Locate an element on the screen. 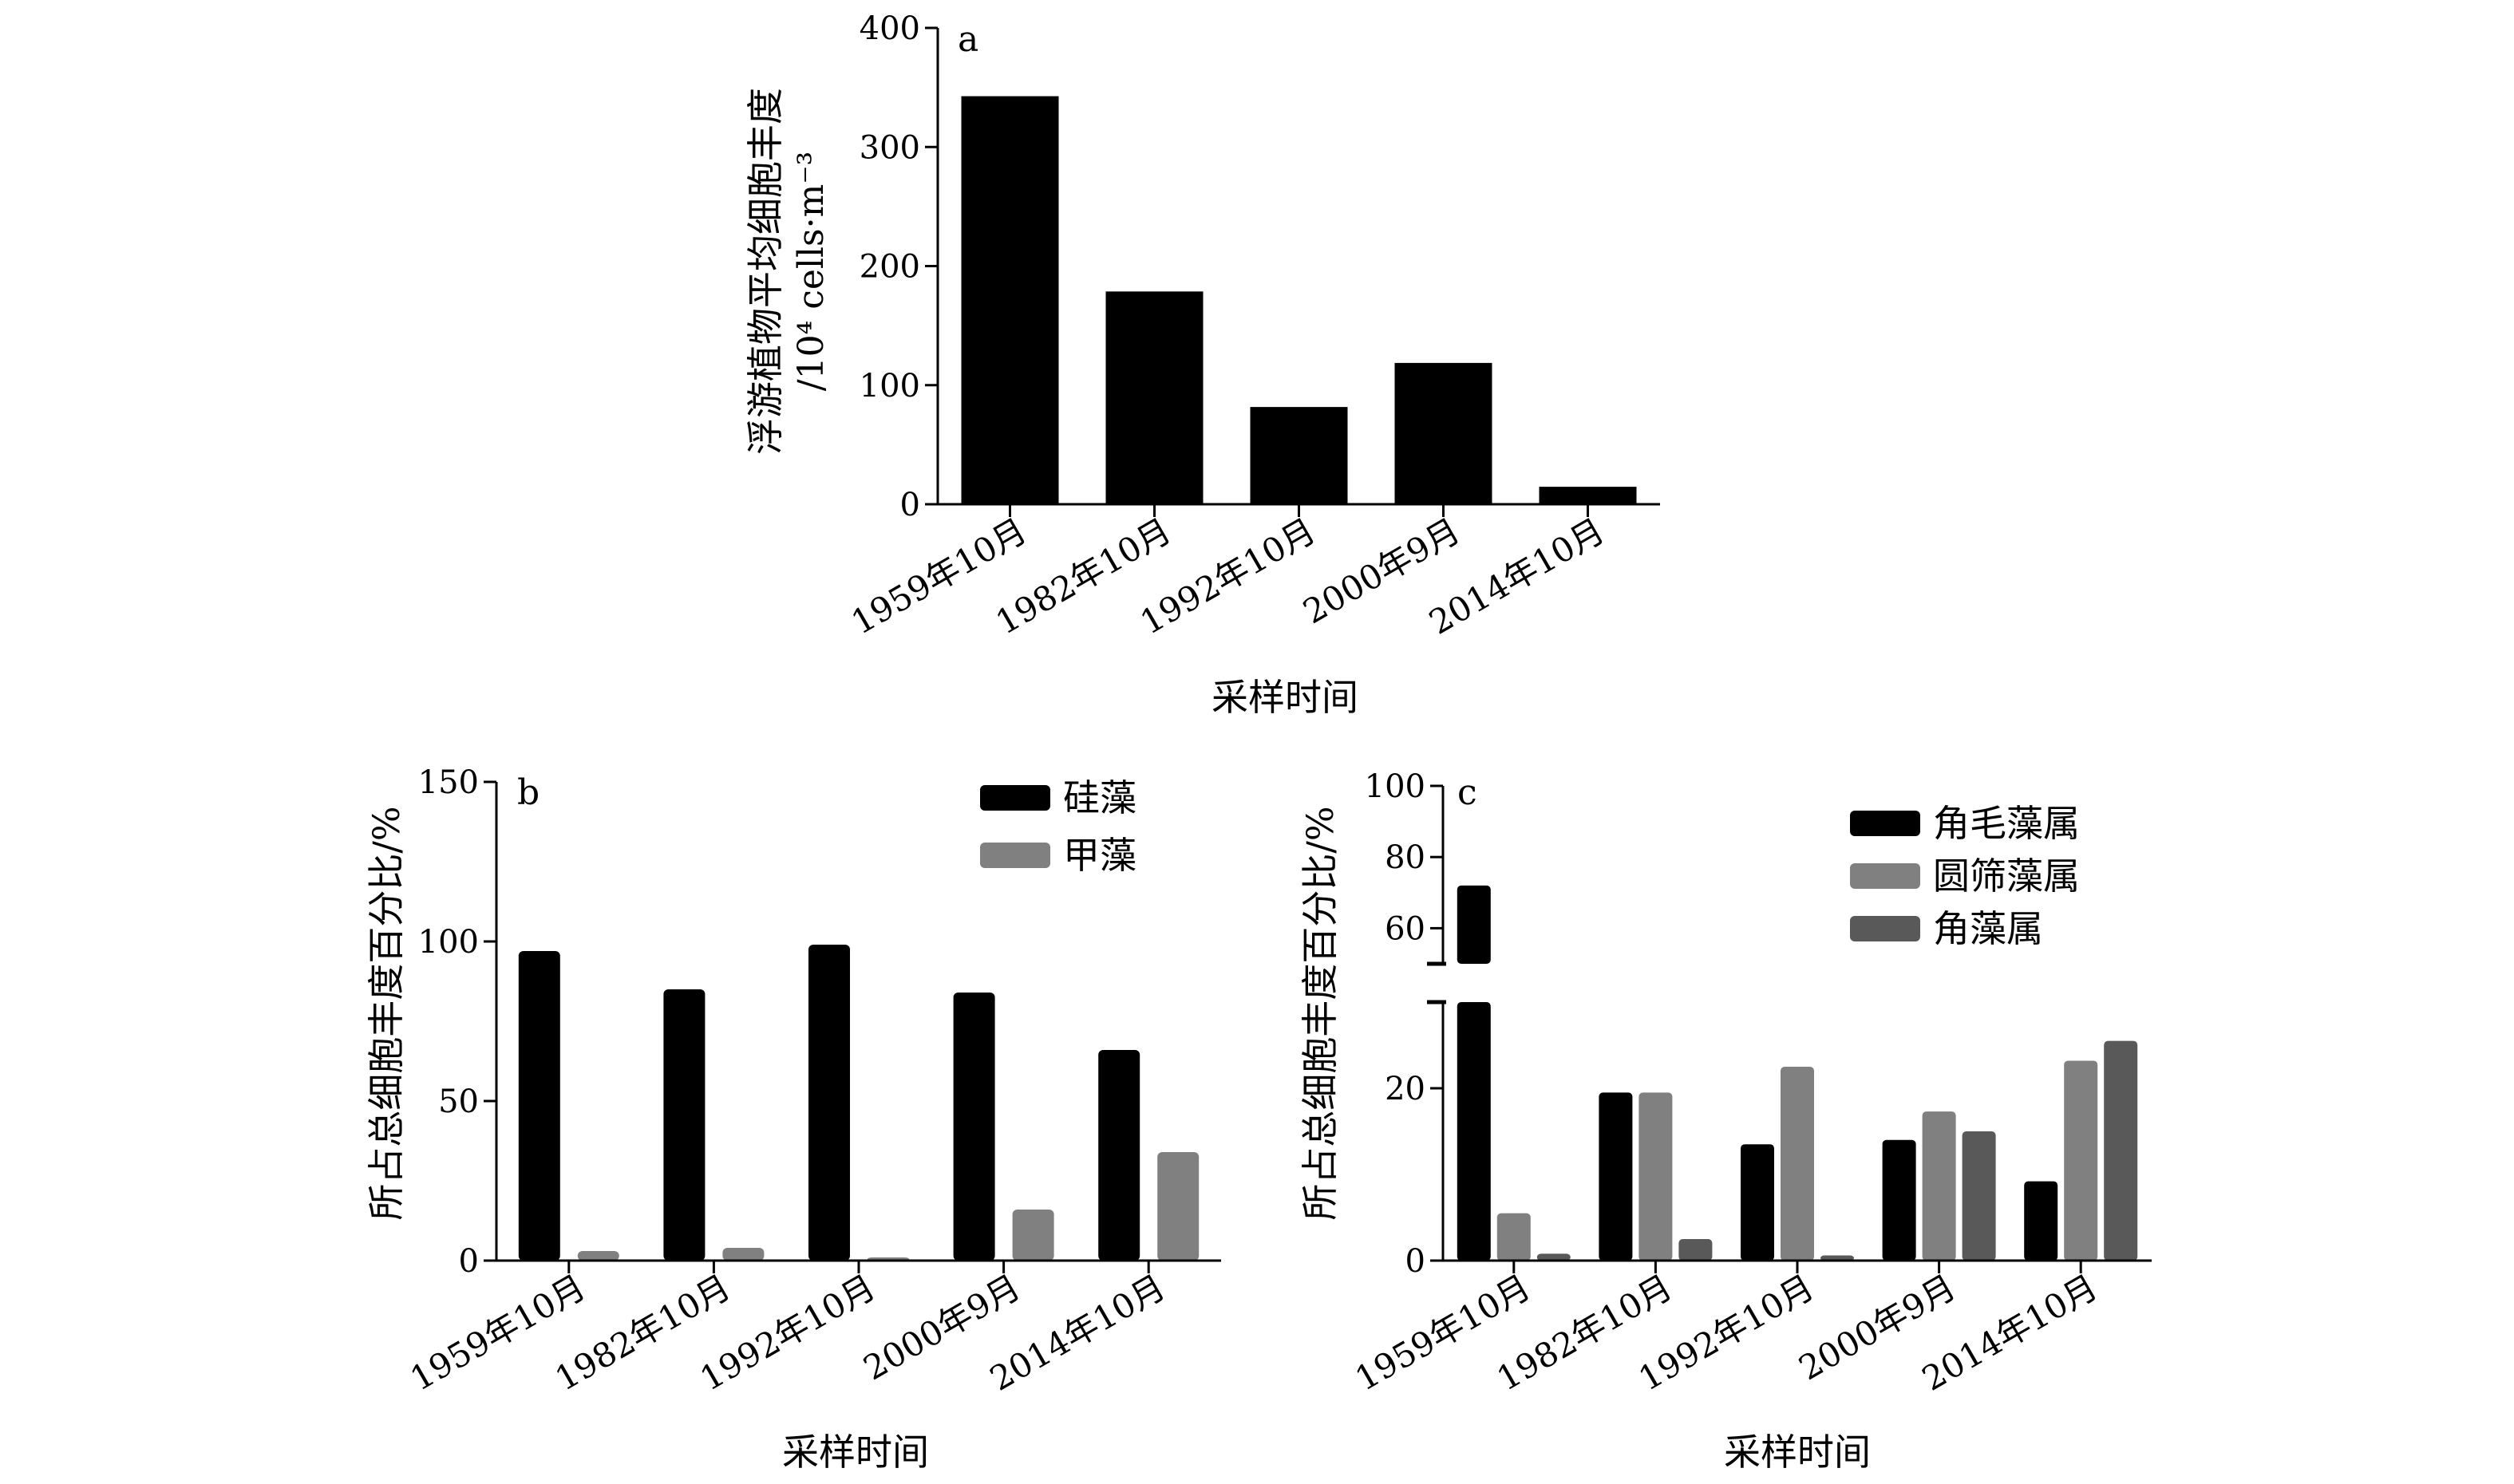 This screenshot has height=1484, width=2514. panel-a-y-axis-title: 浮游植物平均细胞丰度 /10⁴ cells·m⁻³ is located at coordinates (788, 271).